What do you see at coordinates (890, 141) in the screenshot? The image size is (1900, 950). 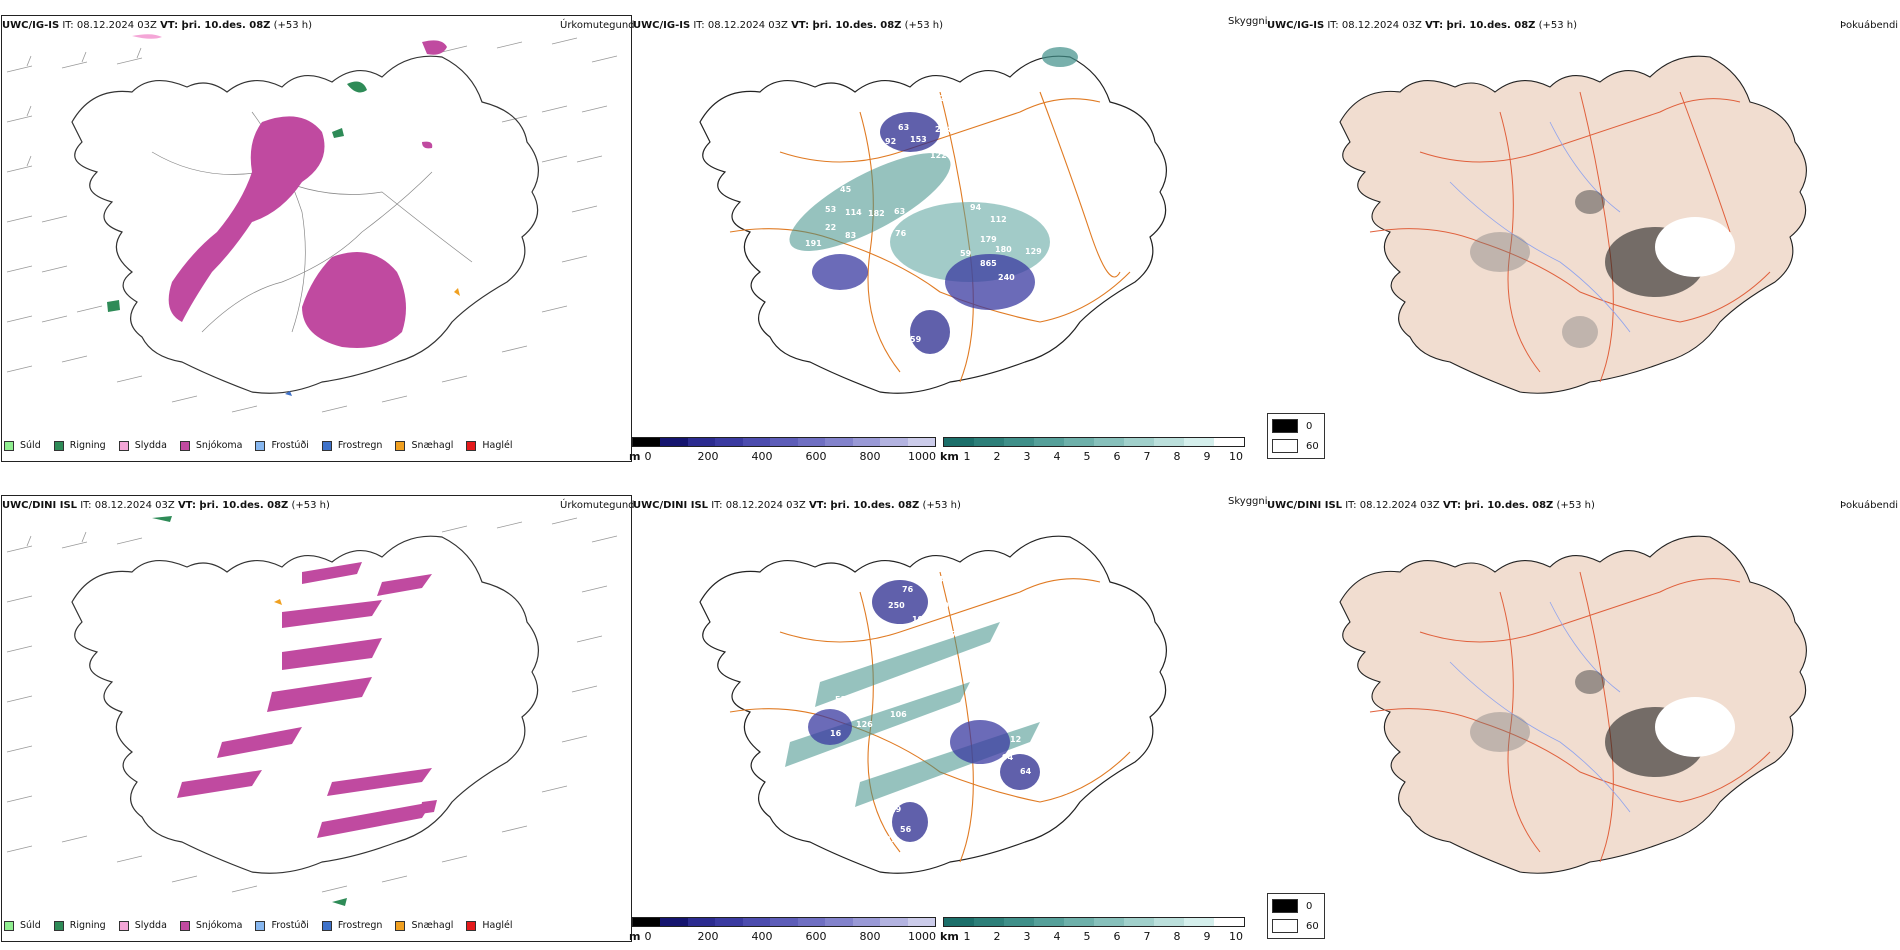 I see `visibility-value-label: 92` at bounding box center [890, 141].